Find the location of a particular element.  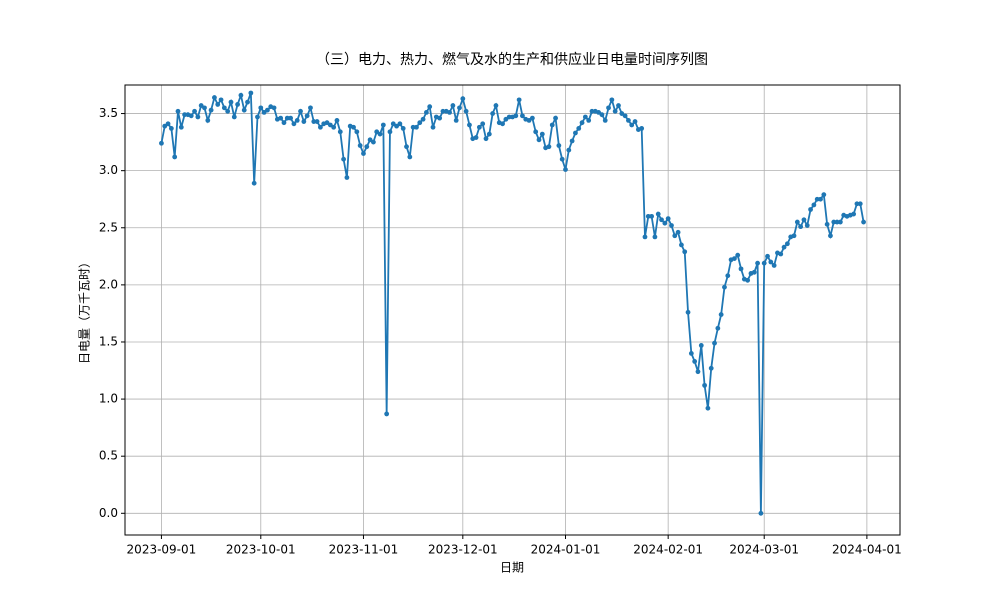

x-axis-label: 日期 is located at coordinates (512, 568).